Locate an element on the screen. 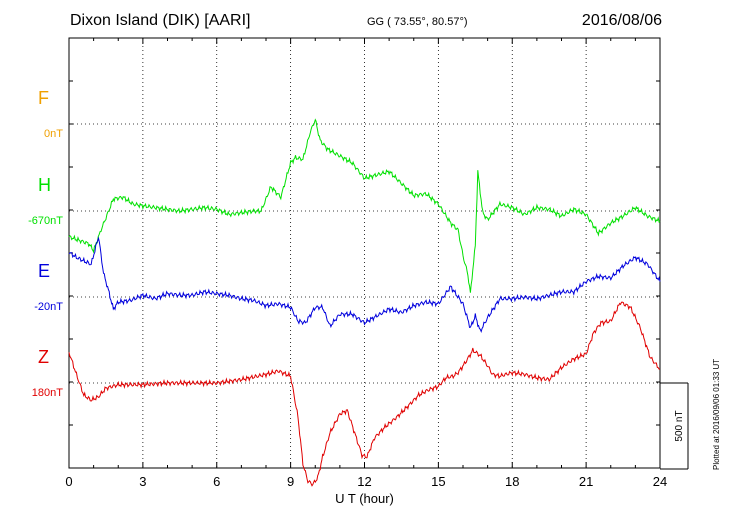 This screenshot has height=520, width=730. panel-baseline-h: -670nT is located at coordinates (45, 221).